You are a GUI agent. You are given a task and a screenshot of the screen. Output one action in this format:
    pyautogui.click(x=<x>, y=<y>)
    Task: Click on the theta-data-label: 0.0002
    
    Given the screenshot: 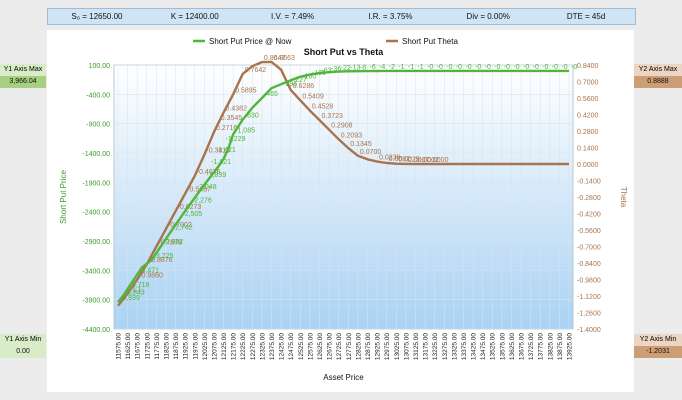 What is the action you would take?
    pyautogui.click(x=428, y=160)
    